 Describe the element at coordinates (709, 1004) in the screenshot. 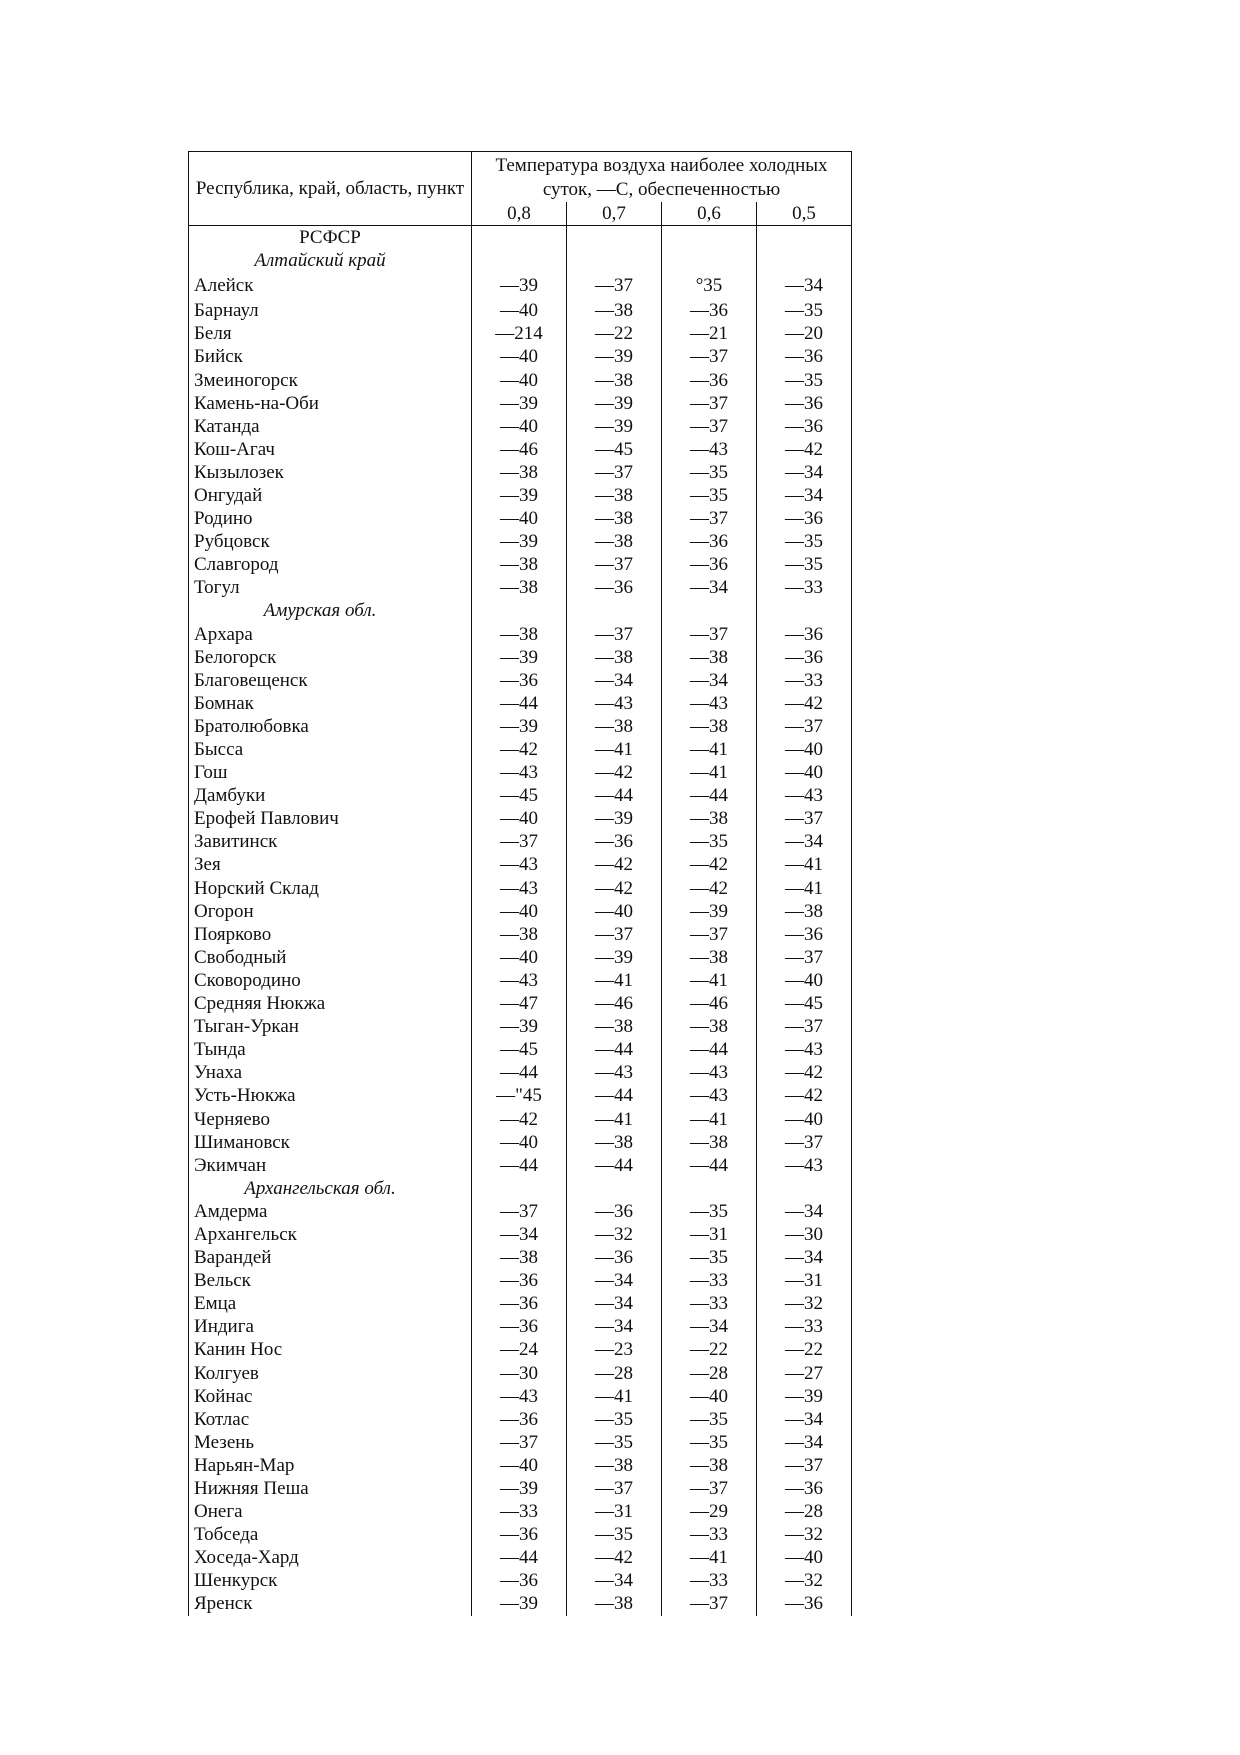

I see `temperature-value: —46` at that location.